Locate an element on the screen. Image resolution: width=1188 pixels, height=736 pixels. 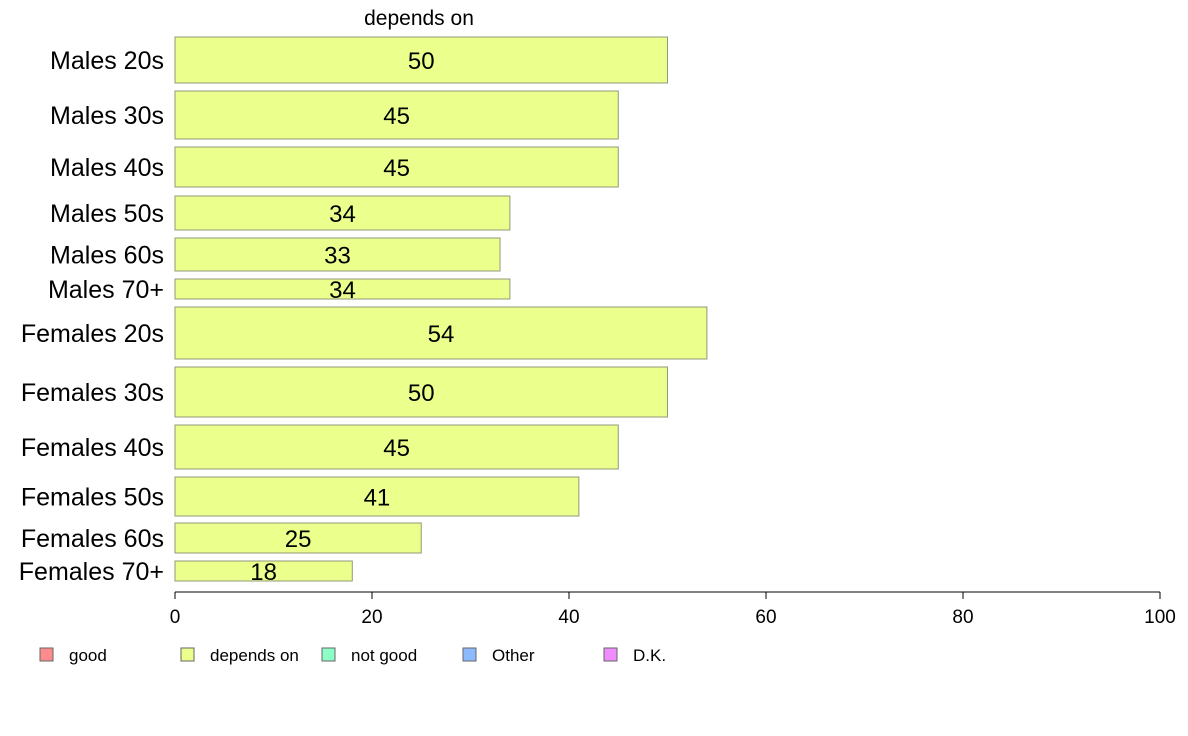
chart-title: depends on is located at coordinates (419, 18).